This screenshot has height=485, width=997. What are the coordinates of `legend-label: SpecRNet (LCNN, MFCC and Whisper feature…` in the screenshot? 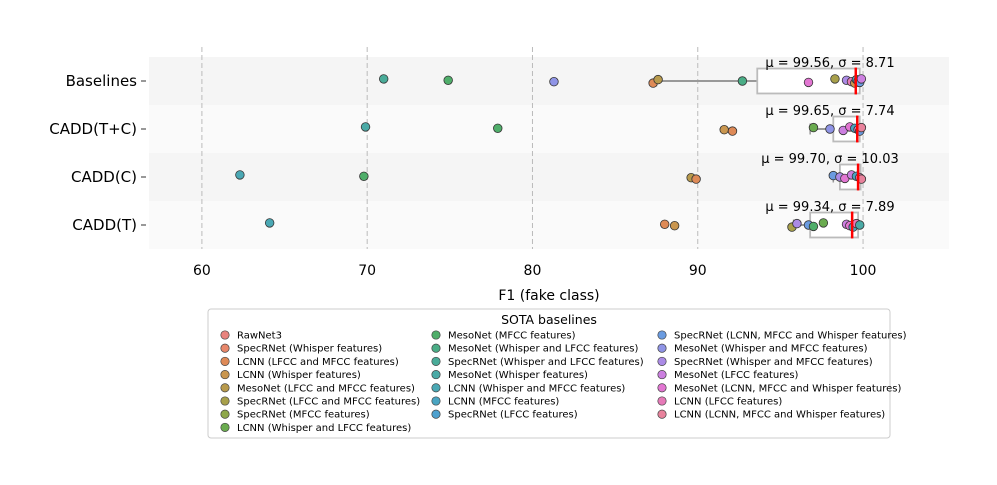 It's located at (790, 336).